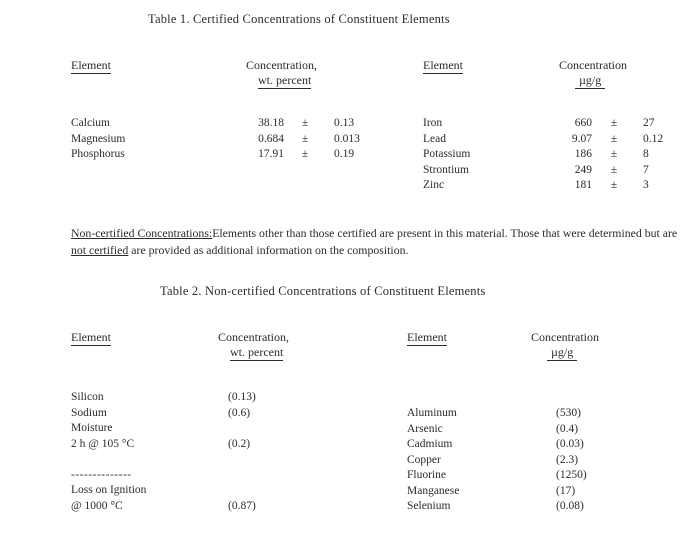  I want to click on table1-left-header-concentration-line1: Concentration,, so click(281, 65).